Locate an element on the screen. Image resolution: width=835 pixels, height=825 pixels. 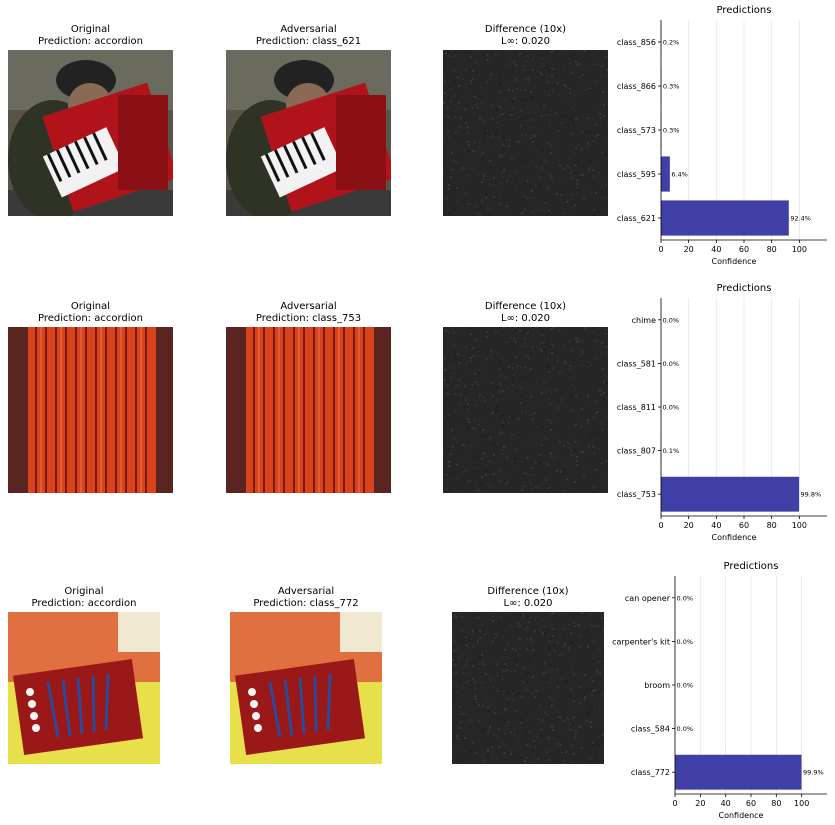
data-label: 99.9% is located at coordinates (813, 773).